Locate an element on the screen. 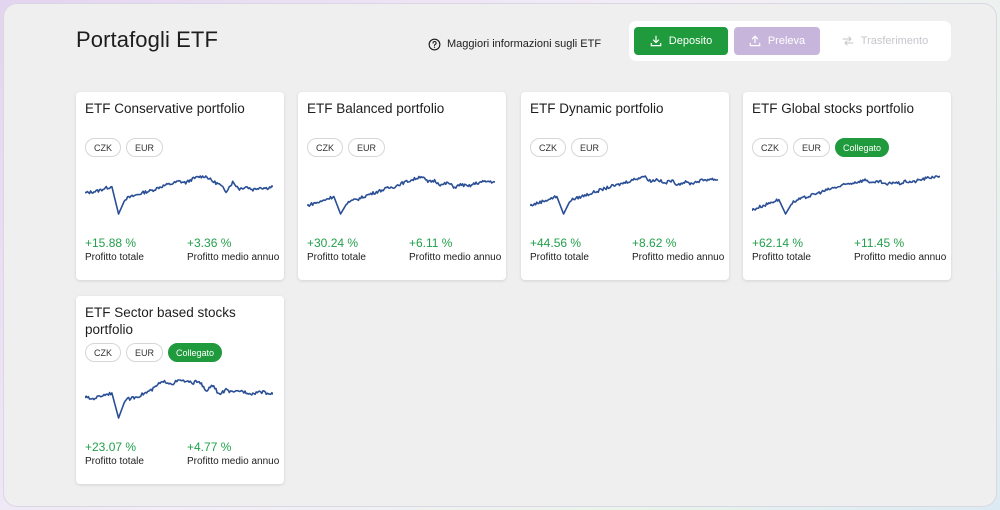  portfolio-title: ETF Dynamic portfolio is located at coordinates (597, 108).